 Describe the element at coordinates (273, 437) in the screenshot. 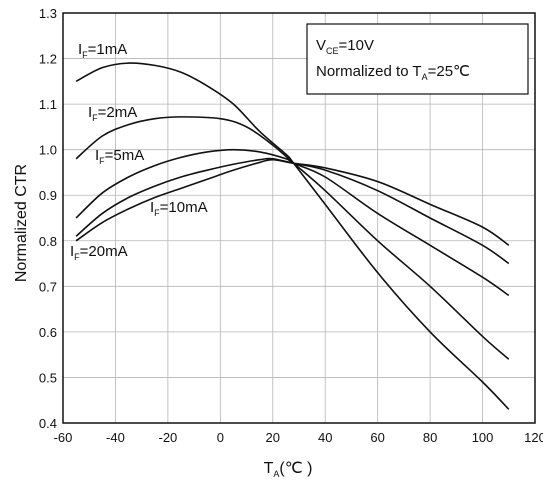

I see `x-tick-label: 20` at that location.